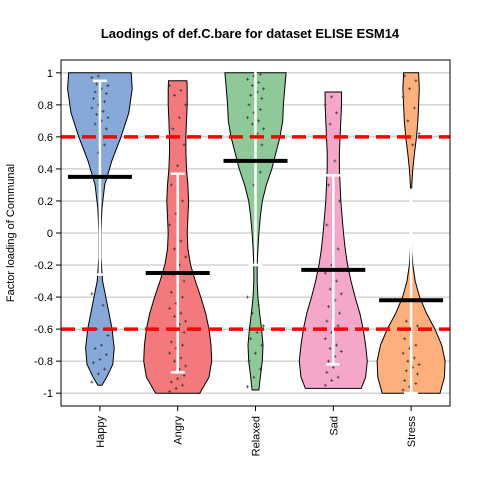  Describe the element at coordinates (11, 233) in the screenshot. I see `y-axis-label: Factor loading of Communal` at that location.